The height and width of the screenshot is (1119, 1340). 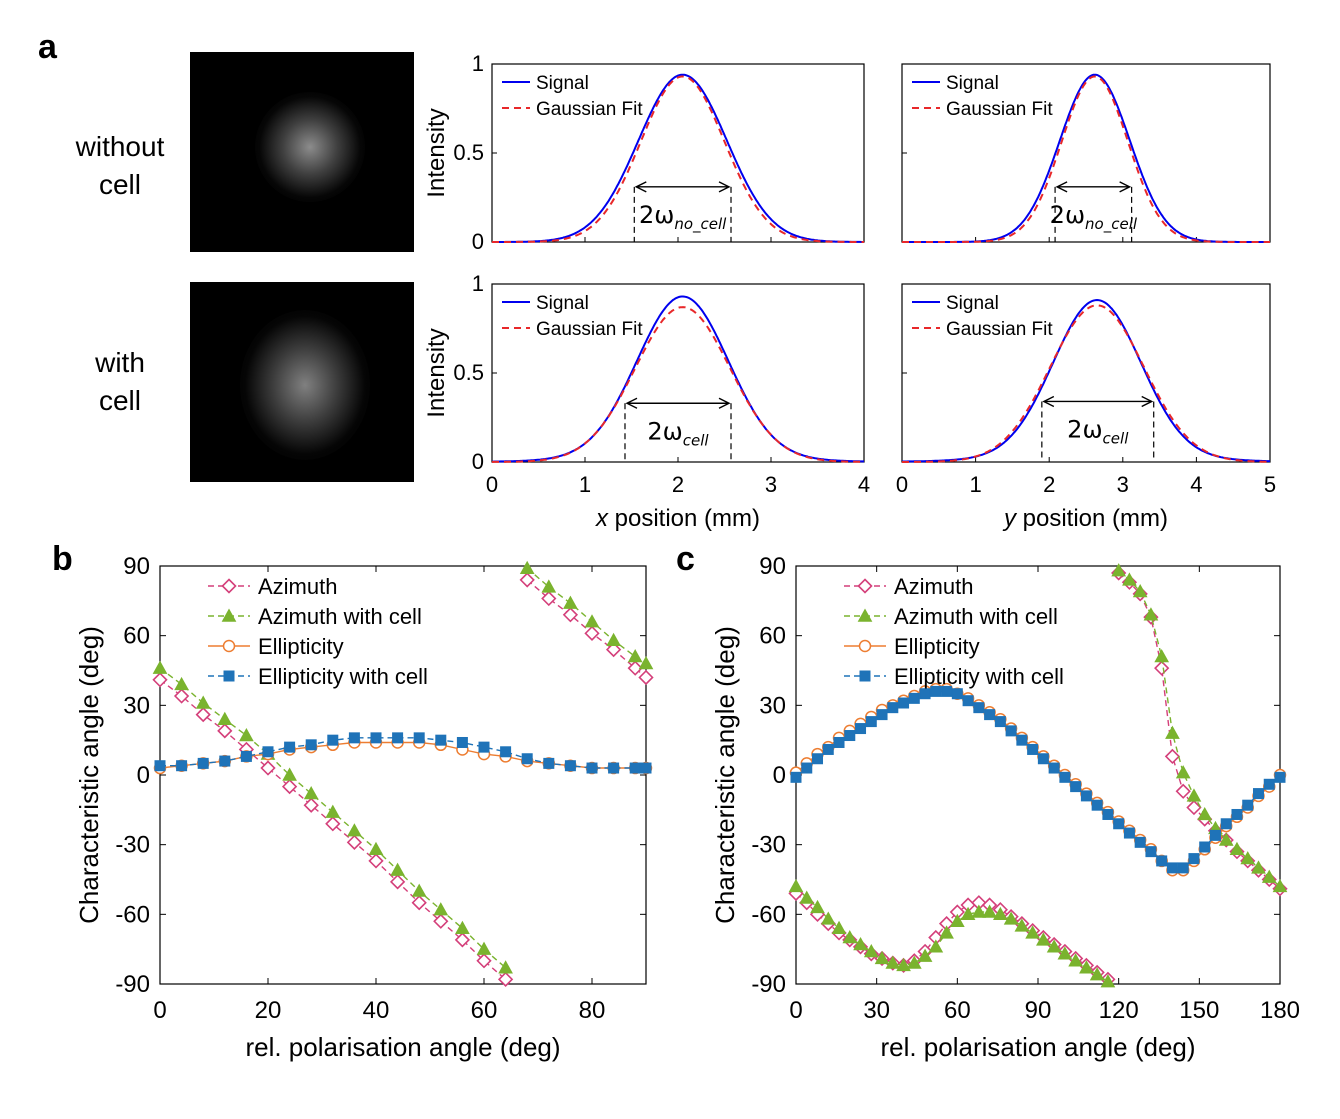 What do you see at coordinates (478, 283) in the screenshot?
I see `y-tick-label: 1` at bounding box center [478, 283].